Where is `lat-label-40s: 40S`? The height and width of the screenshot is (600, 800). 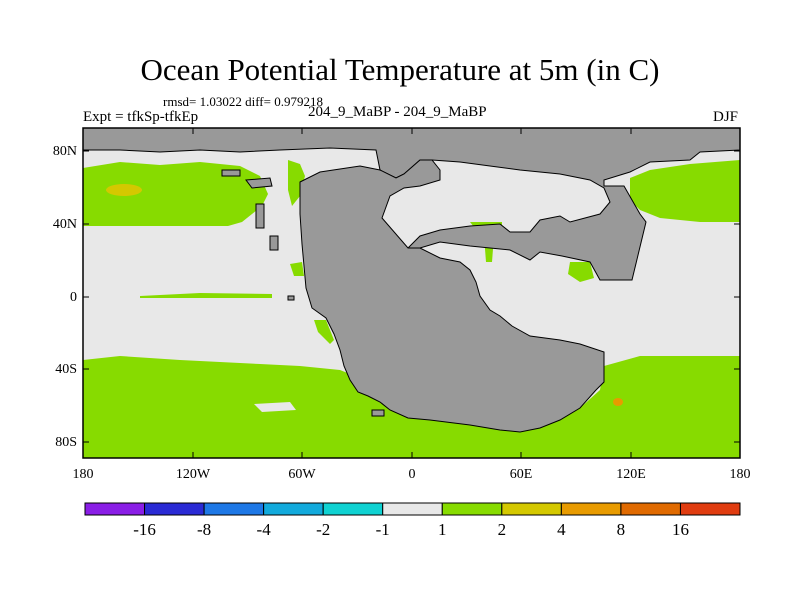
lat-label-40s: 40S is located at coordinates (66, 369).